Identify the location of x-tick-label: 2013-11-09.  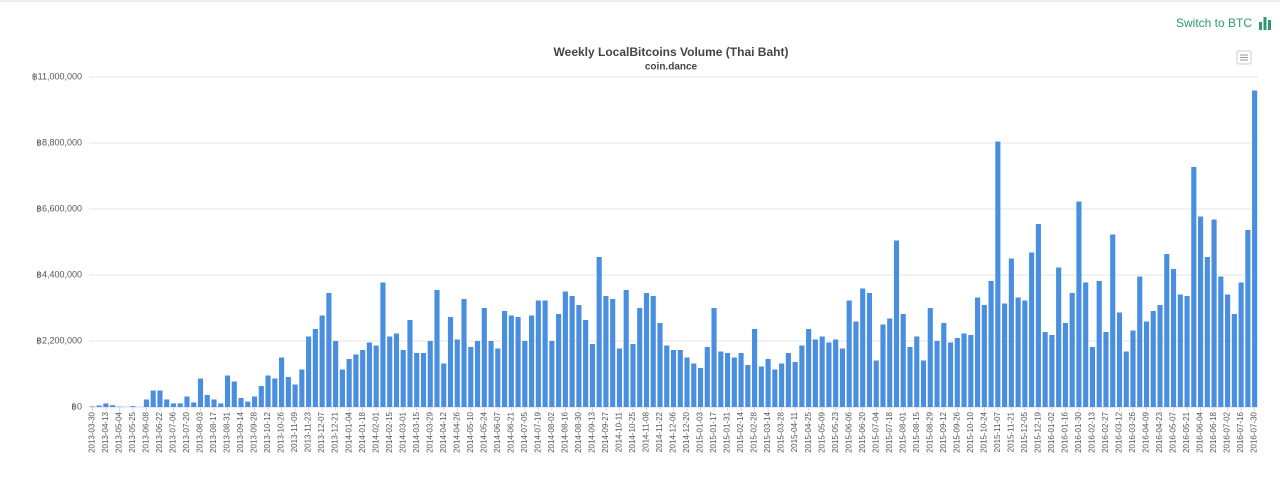
(294, 431).